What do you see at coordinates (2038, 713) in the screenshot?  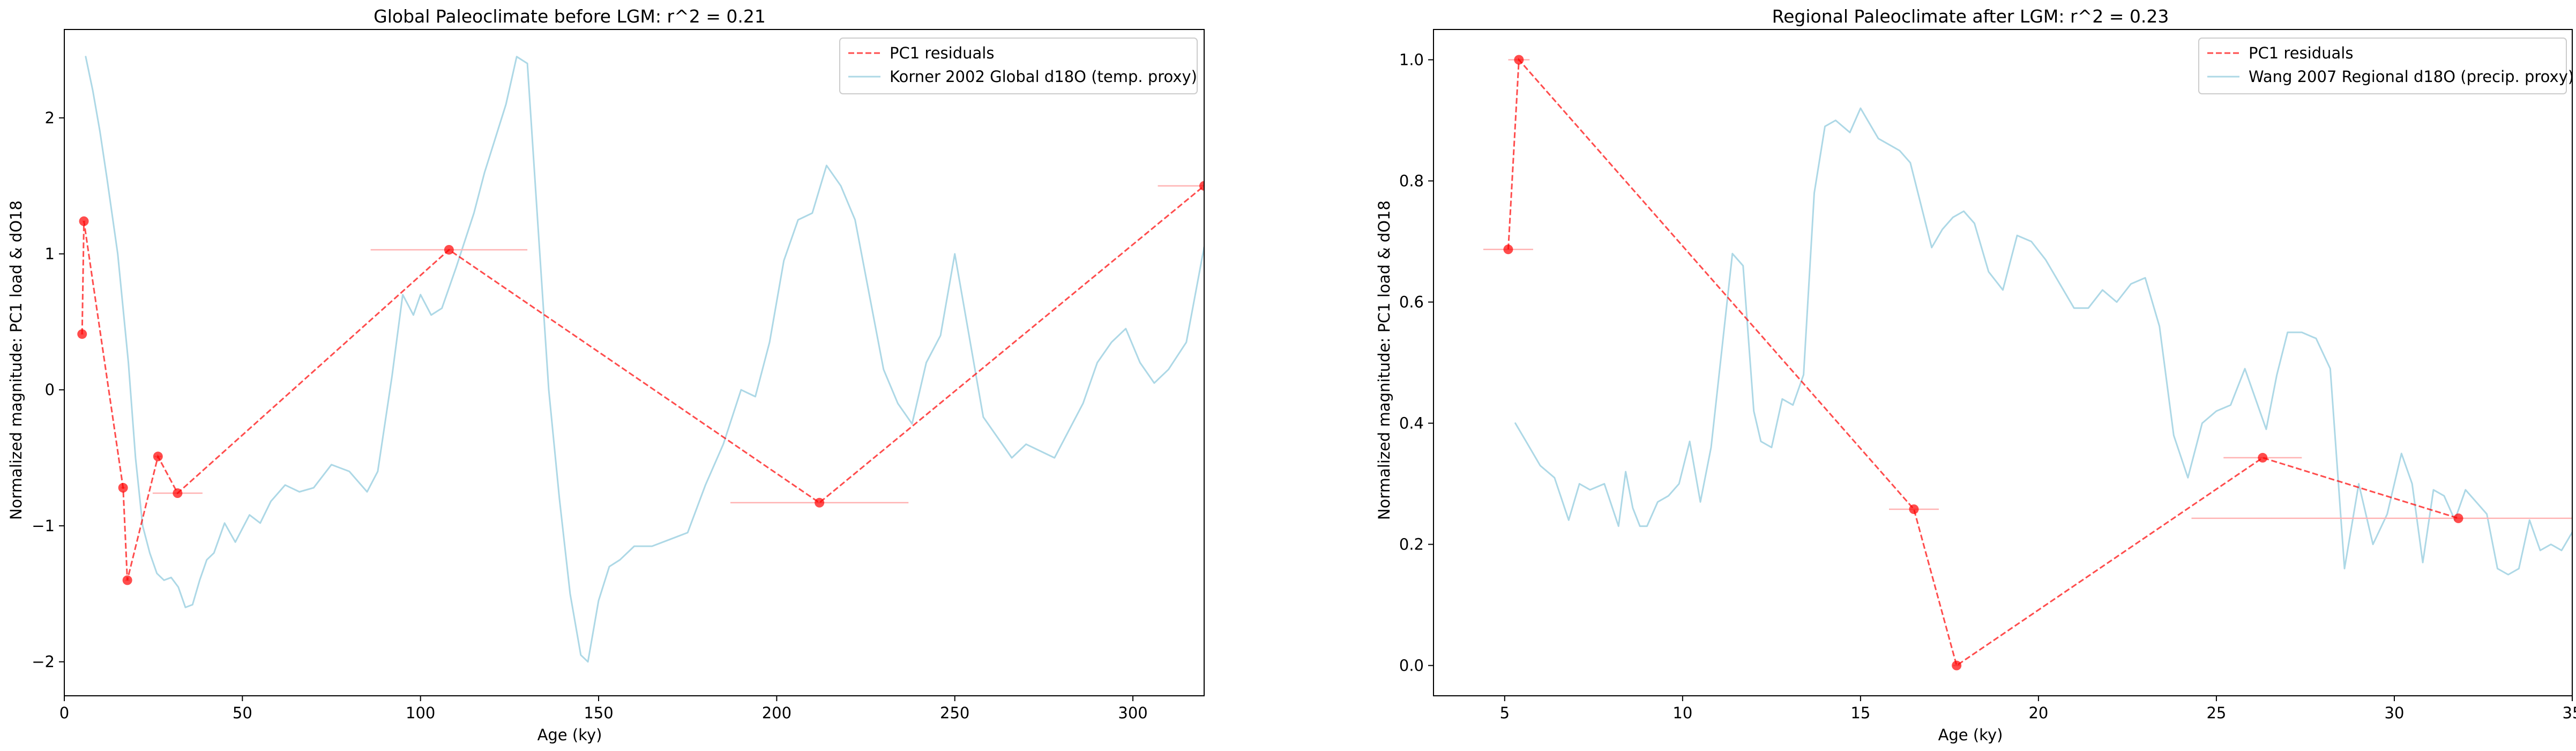 I see `x-tick-label: 20` at bounding box center [2038, 713].